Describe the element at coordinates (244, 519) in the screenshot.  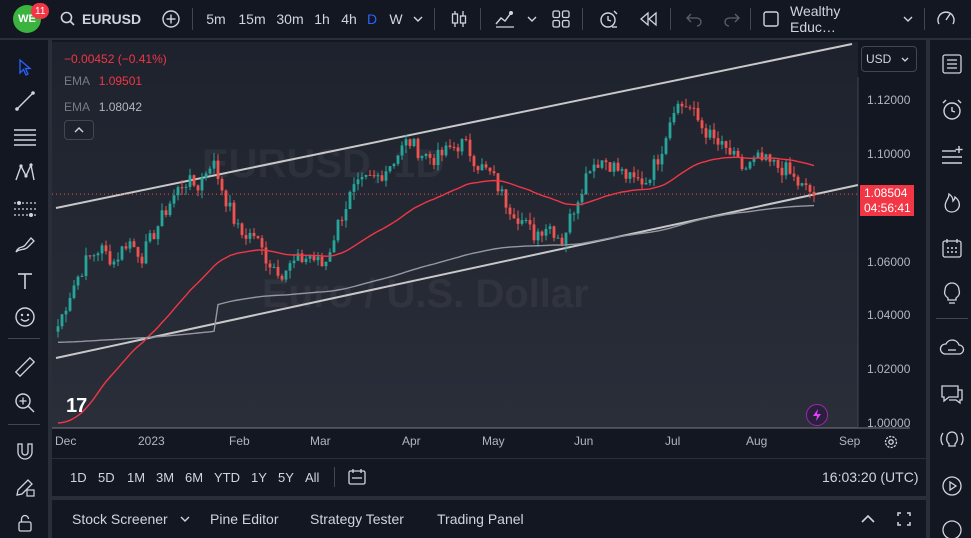
I see `tab-pine-editor: Pine Editor` at that location.